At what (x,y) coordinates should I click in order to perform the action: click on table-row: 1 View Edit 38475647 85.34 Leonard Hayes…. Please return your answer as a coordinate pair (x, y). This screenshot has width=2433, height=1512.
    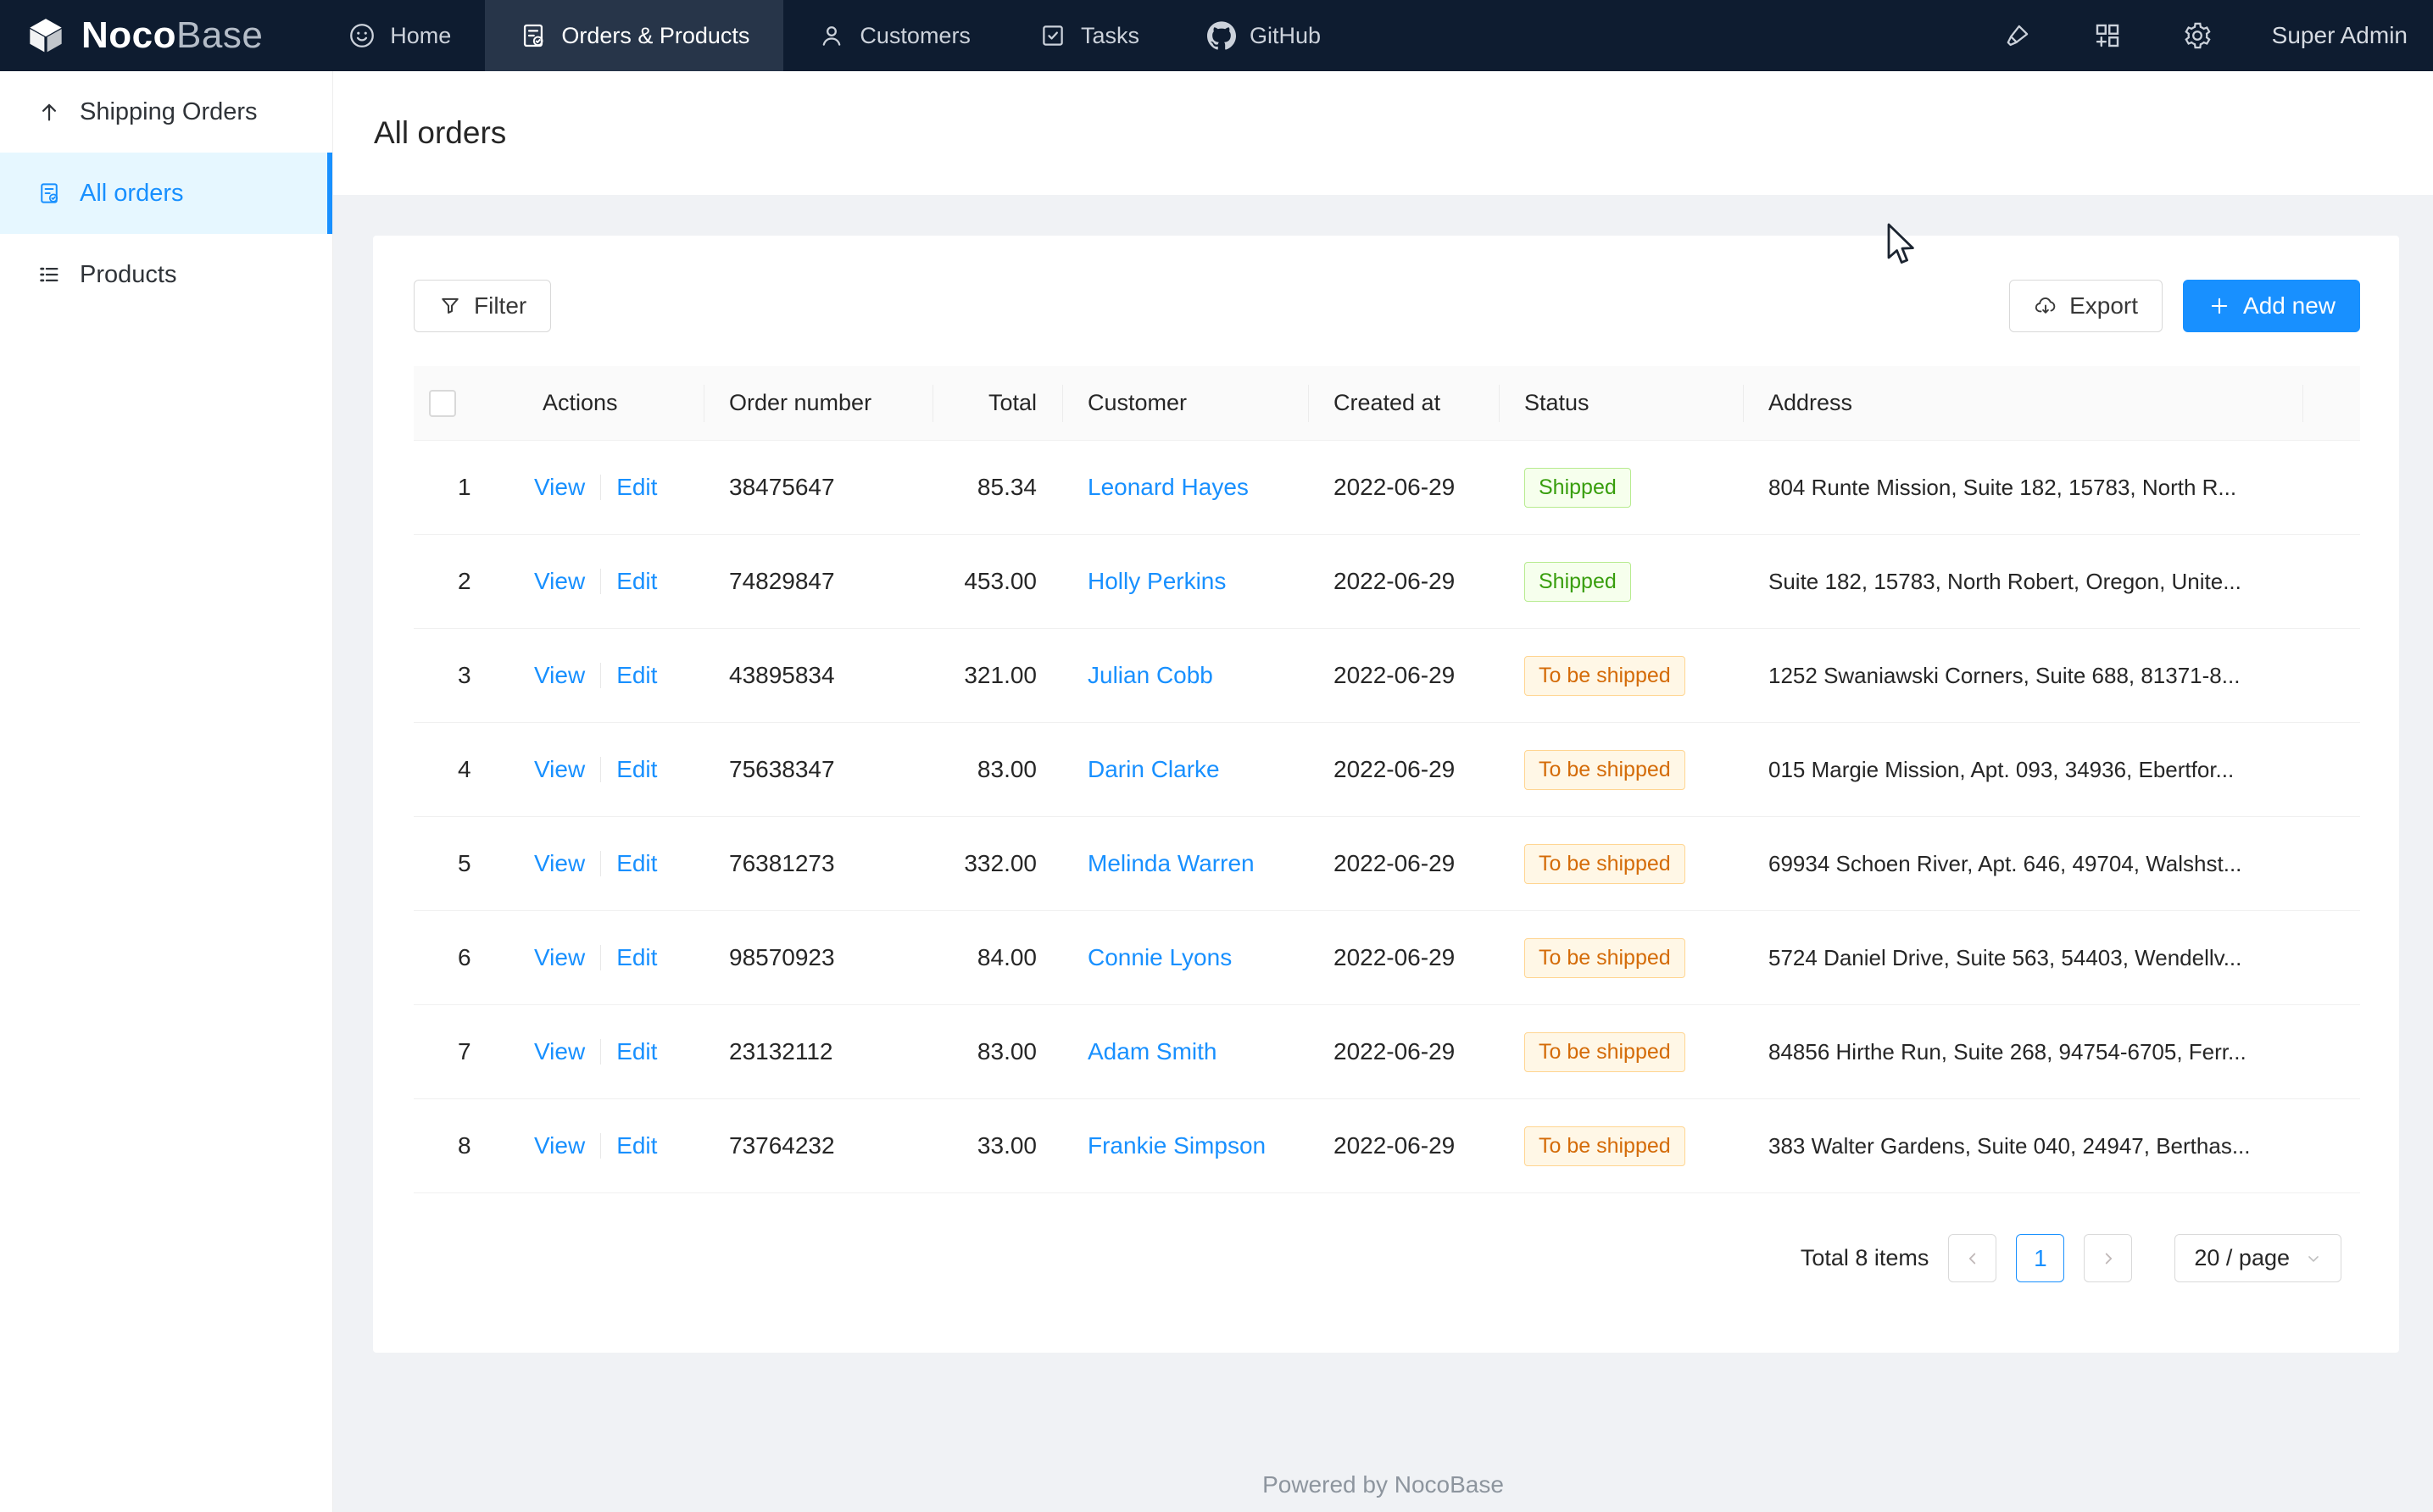
    Looking at the image, I should click on (1387, 488).